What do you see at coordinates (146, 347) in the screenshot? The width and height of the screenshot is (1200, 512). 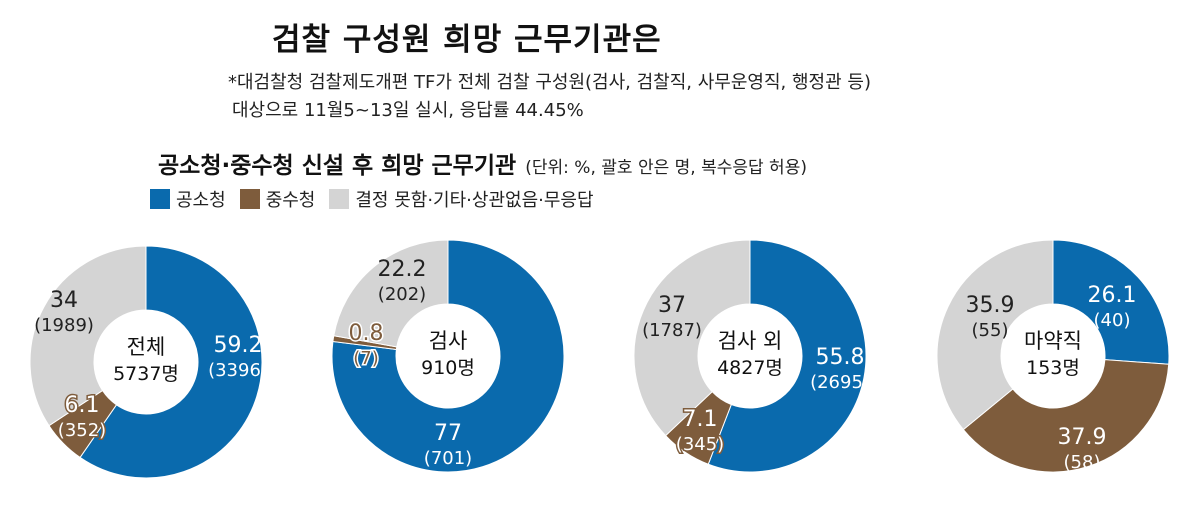 I see `center-label-group: 전체` at bounding box center [146, 347].